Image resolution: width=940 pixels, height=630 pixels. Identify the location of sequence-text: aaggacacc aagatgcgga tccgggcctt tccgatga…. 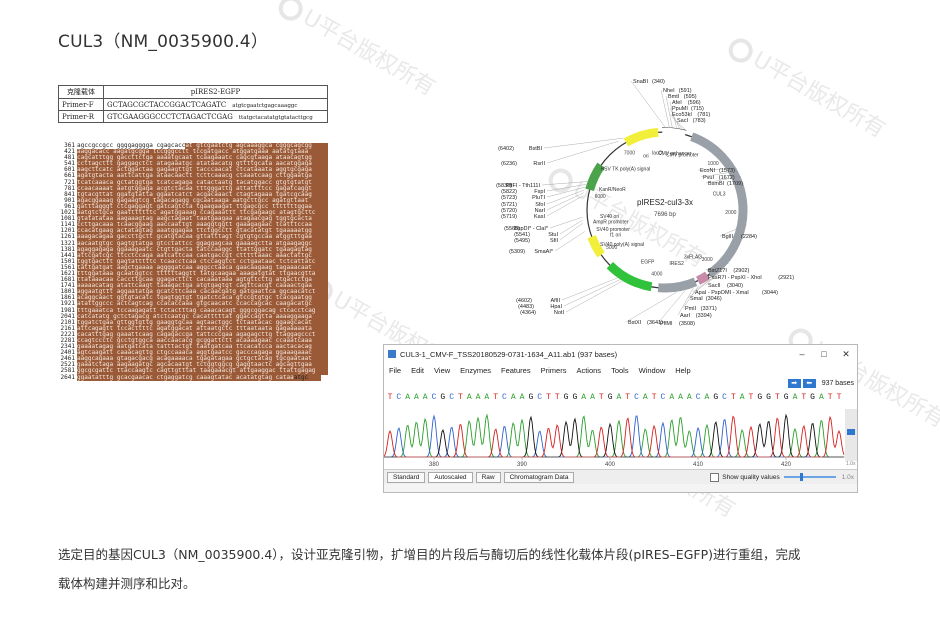
(202, 152).